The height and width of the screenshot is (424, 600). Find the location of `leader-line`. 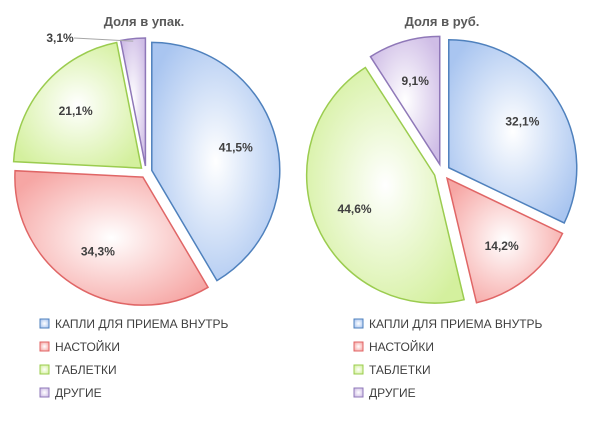

leader-line is located at coordinates (103, 39).